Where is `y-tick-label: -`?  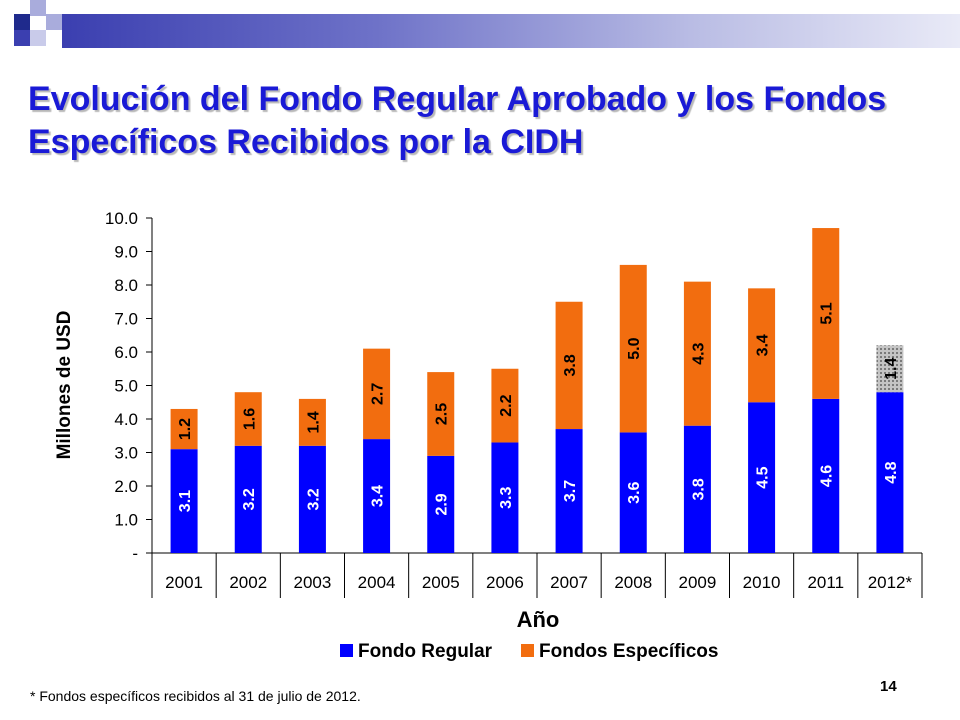 y-tick-label: - is located at coordinates (135, 553).